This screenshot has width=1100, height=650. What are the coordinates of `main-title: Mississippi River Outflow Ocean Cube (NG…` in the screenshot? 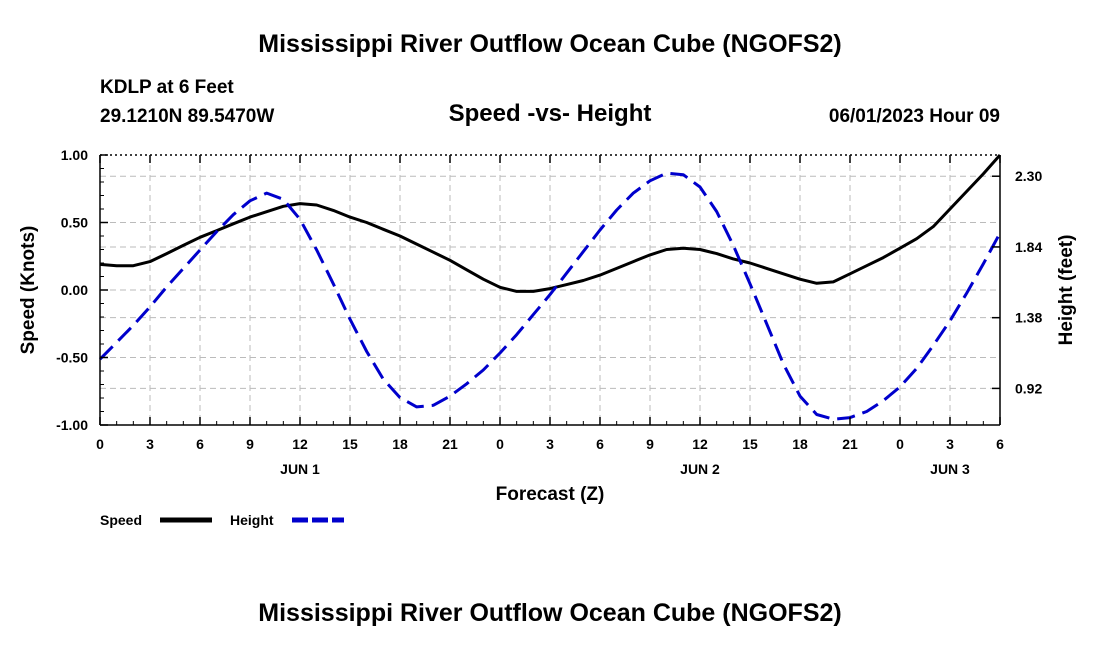 It's located at (550, 44).